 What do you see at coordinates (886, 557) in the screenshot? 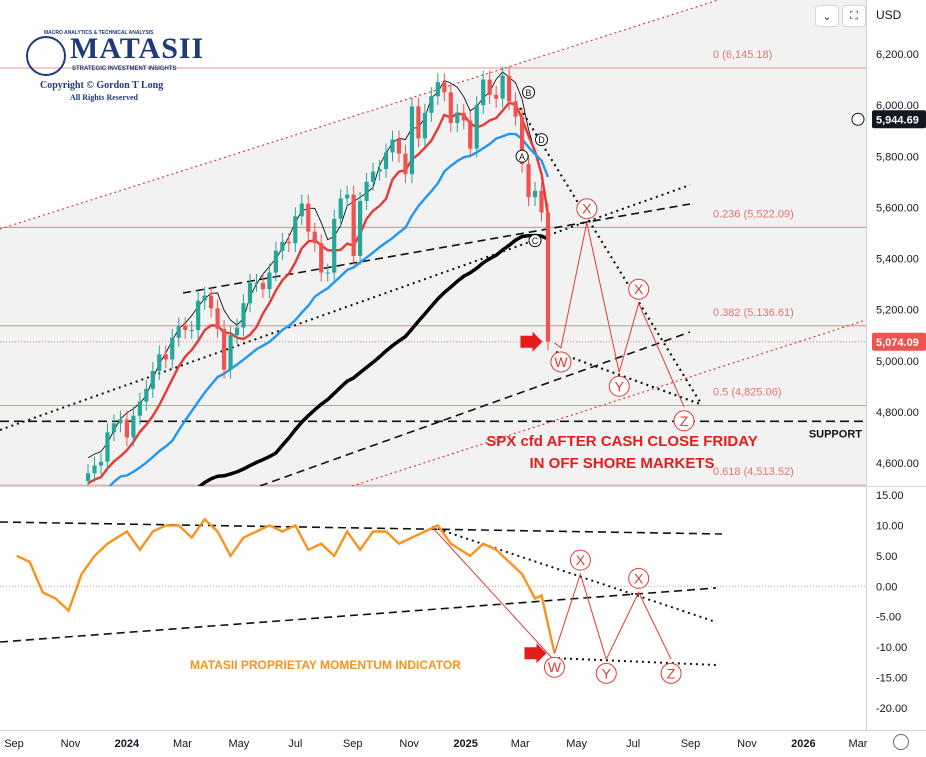
I see `momentum-tick-label: 5.00` at bounding box center [886, 557].